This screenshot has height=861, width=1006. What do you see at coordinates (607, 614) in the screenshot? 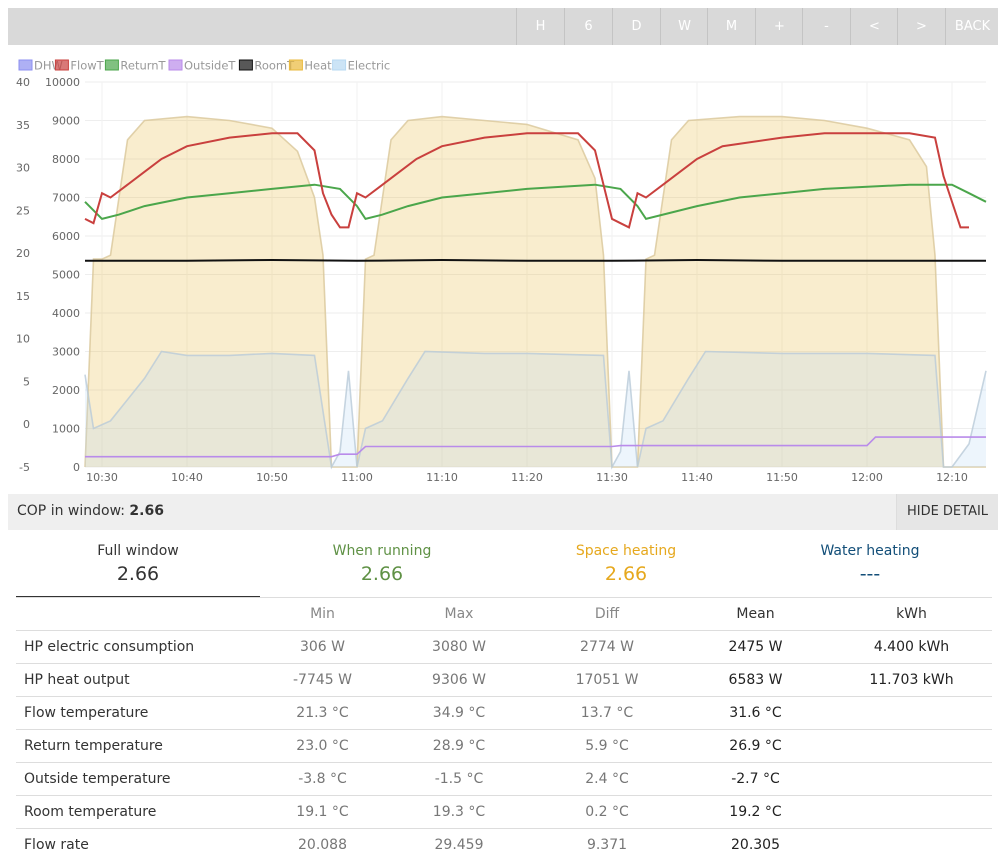
I see `header-diff: Diff` at bounding box center [607, 614].